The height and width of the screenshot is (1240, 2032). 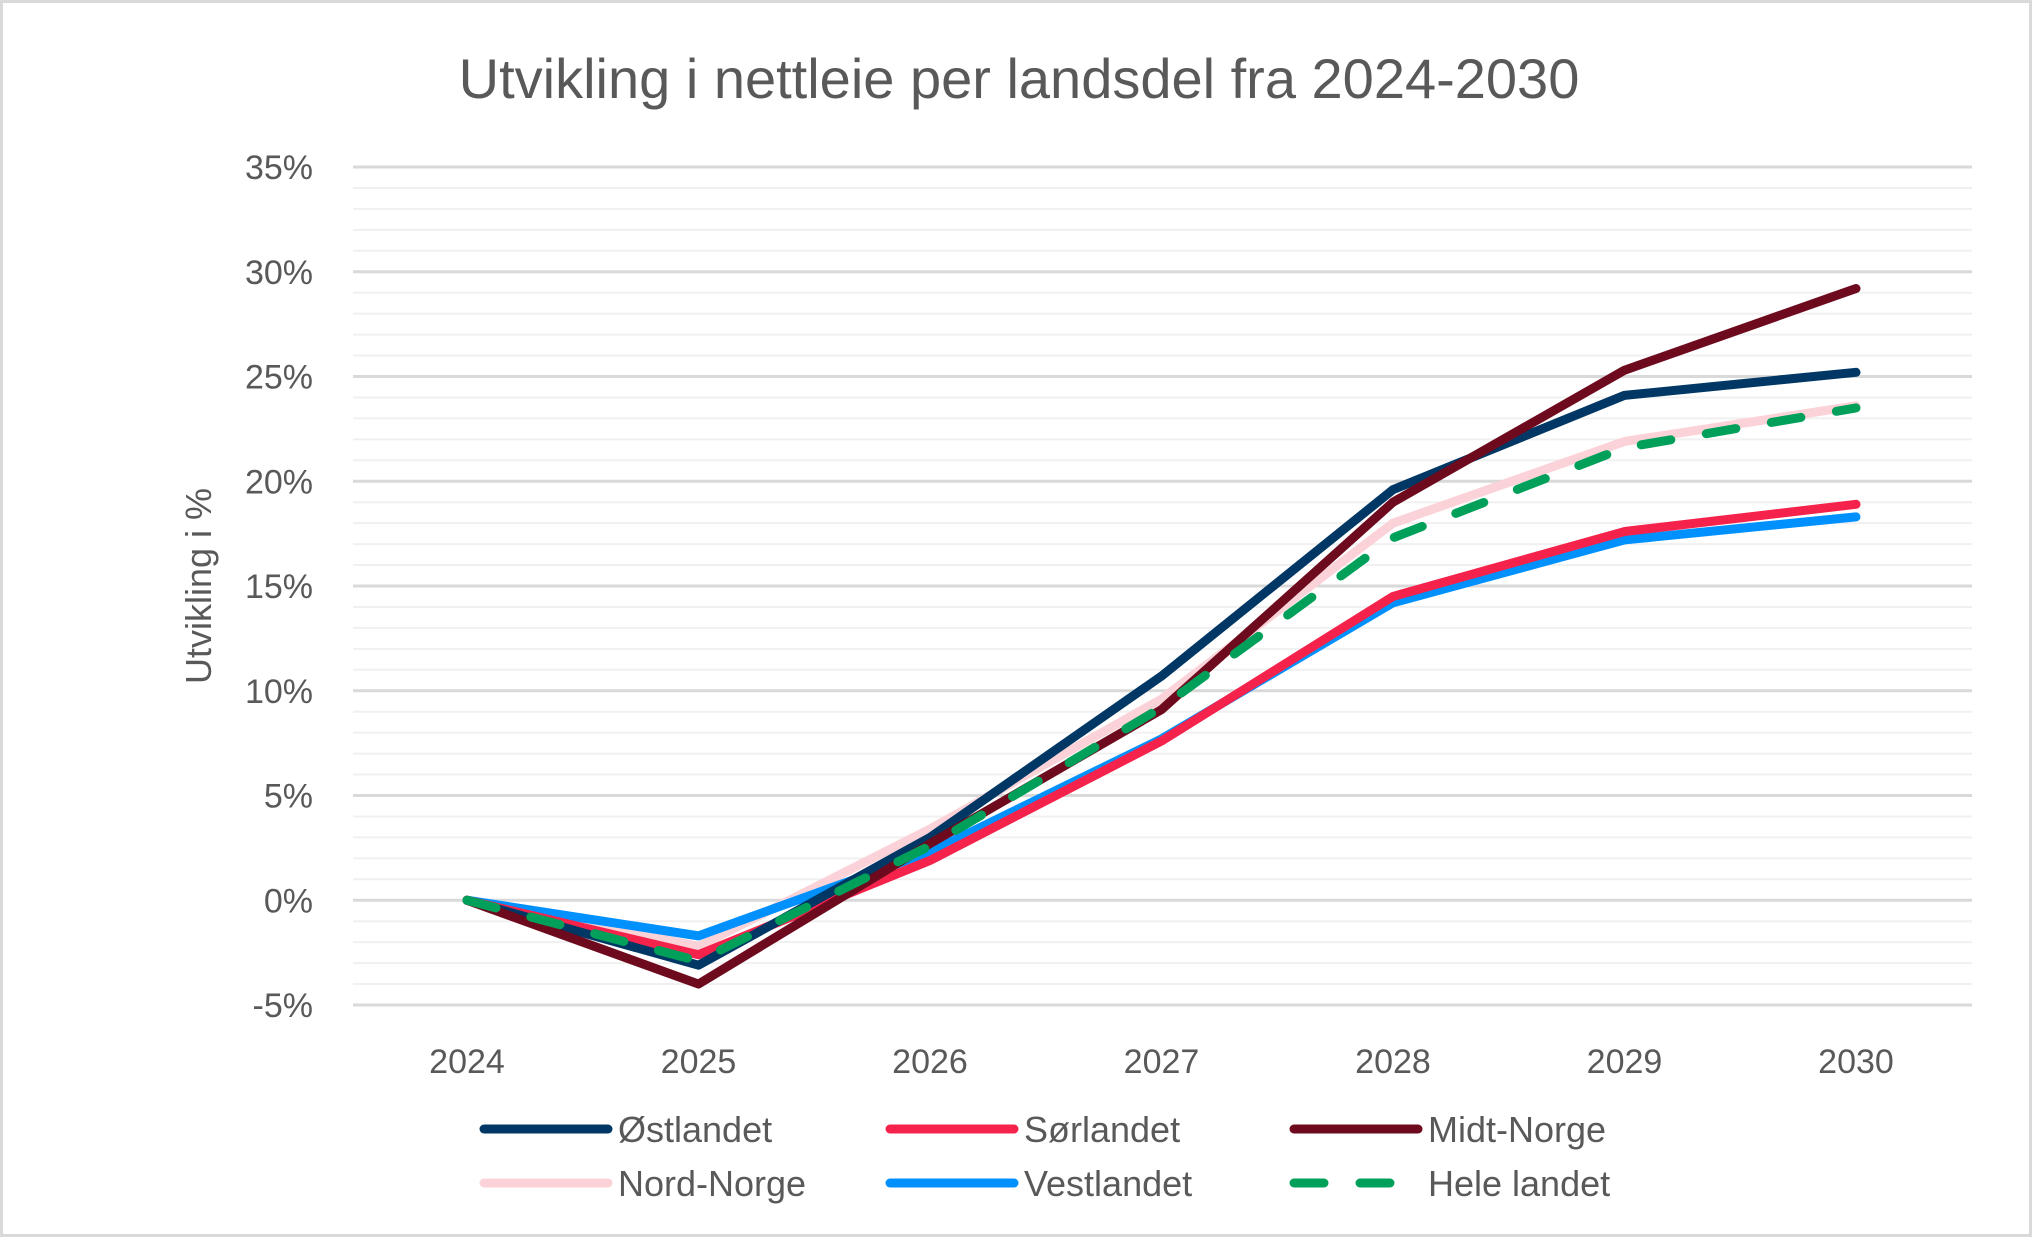 I want to click on legend-item: Østlandet, so click(x=625, y=1129).